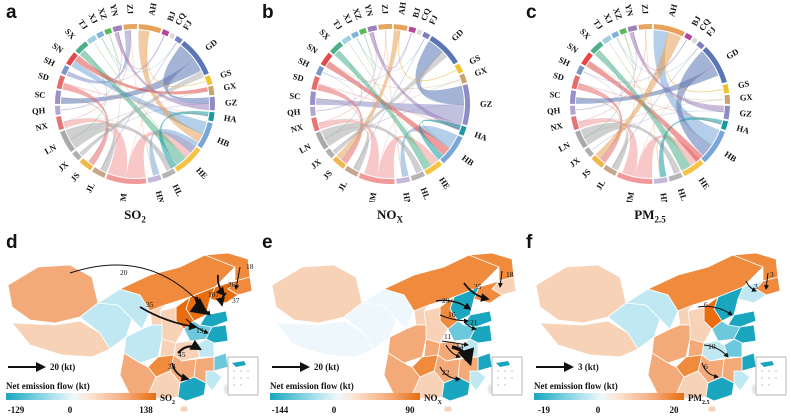 This screenshot has height=417, width=791. I want to click on flow-value-label: 45, so click(182, 354).